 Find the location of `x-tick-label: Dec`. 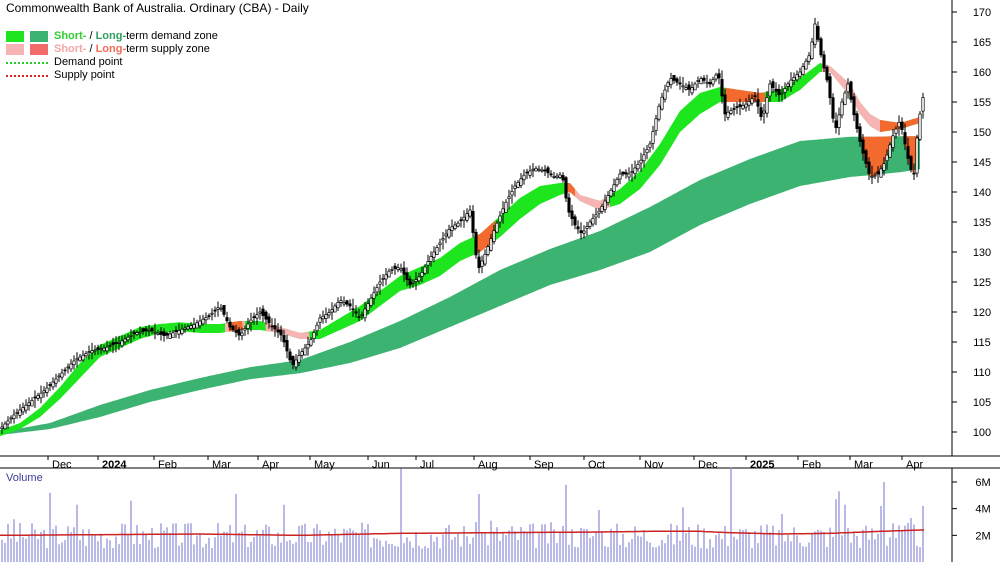

x-tick-label: Dec is located at coordinates (62, 465).